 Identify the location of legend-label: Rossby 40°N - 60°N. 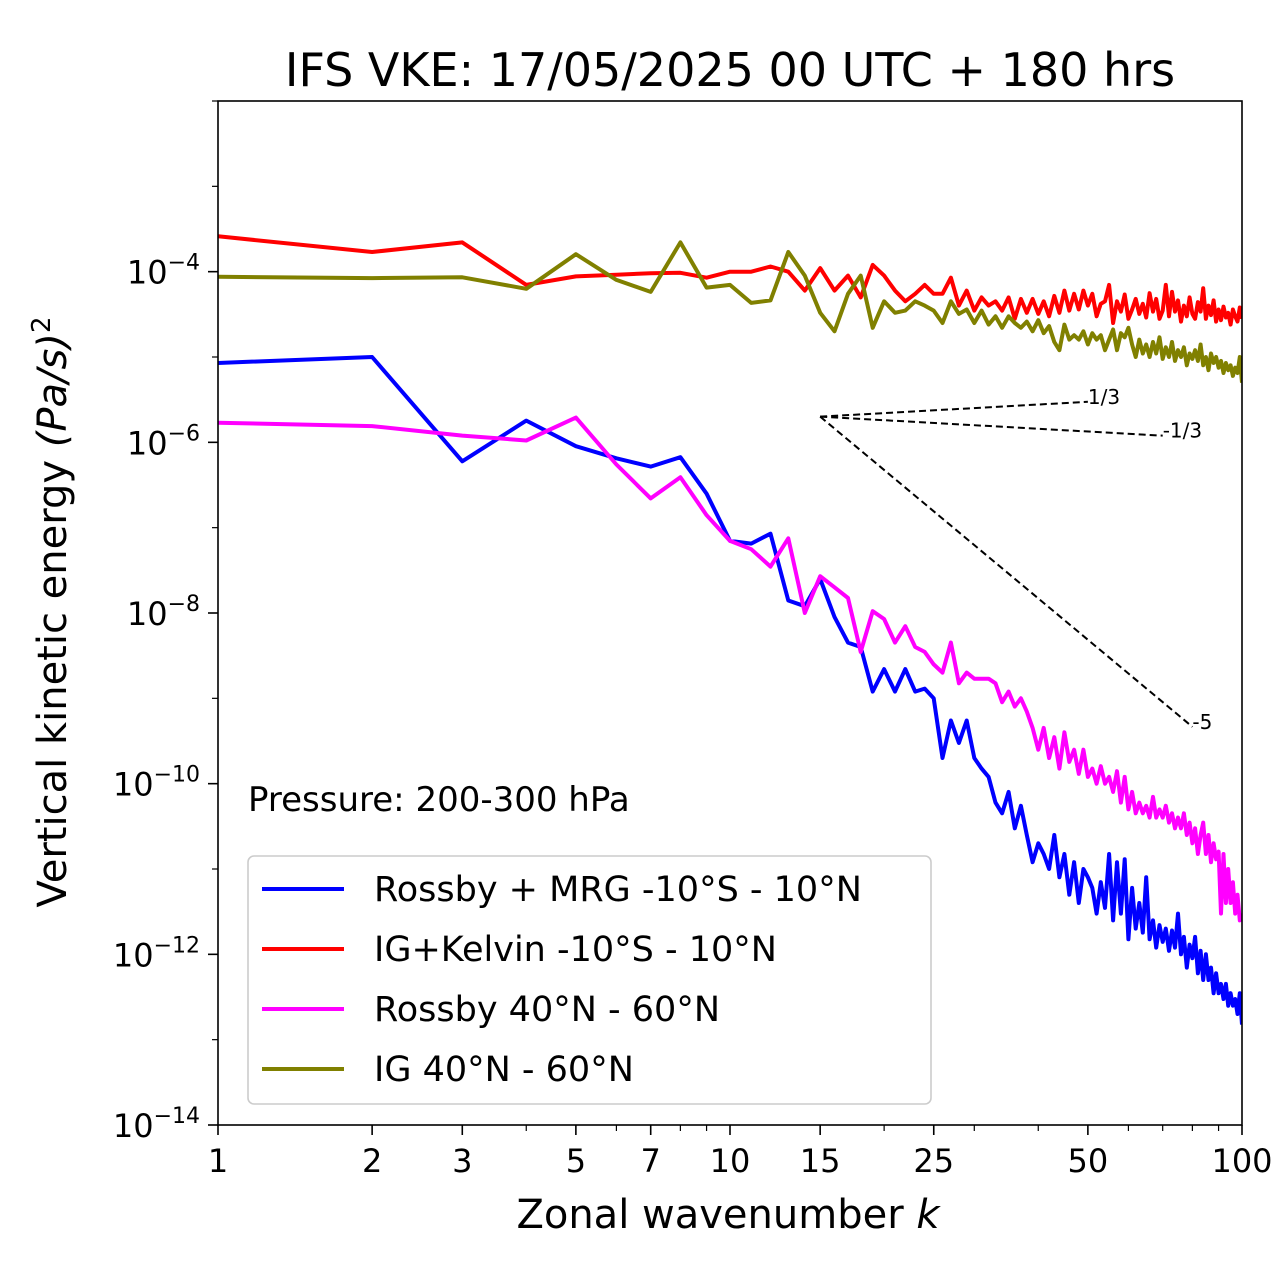
(547, 1010).